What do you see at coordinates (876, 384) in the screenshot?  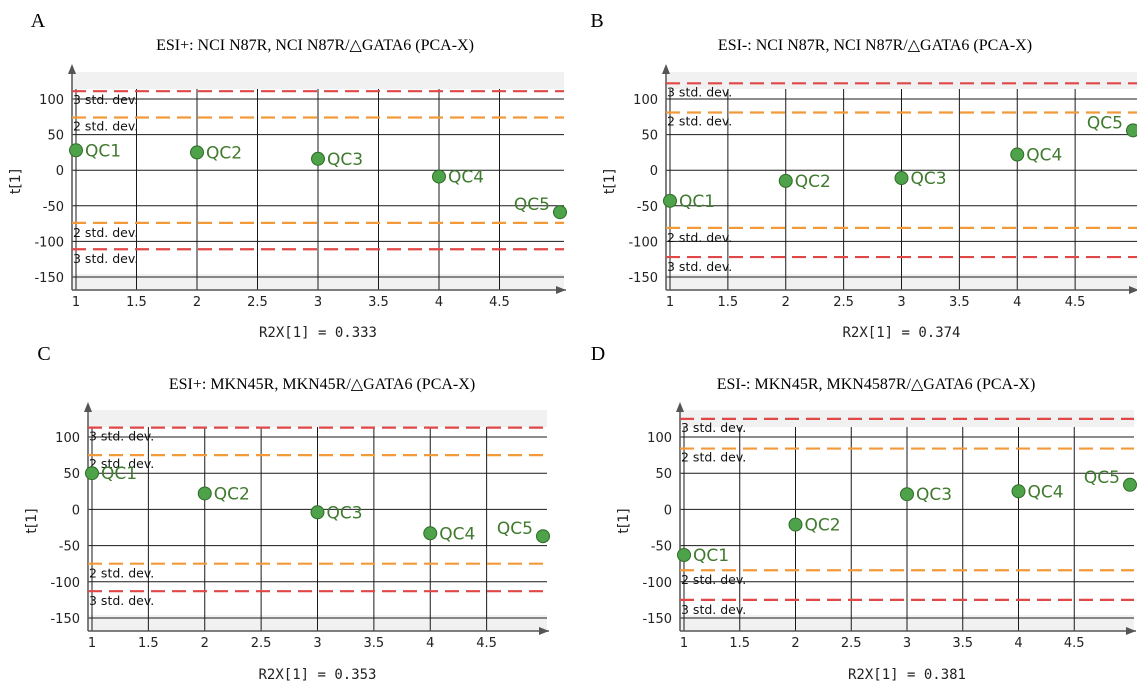 I see `chart-title: ESI-: MKN45R, MKN4587R/△GATA6 (PCA-X)` at bounding box center [876, 384].